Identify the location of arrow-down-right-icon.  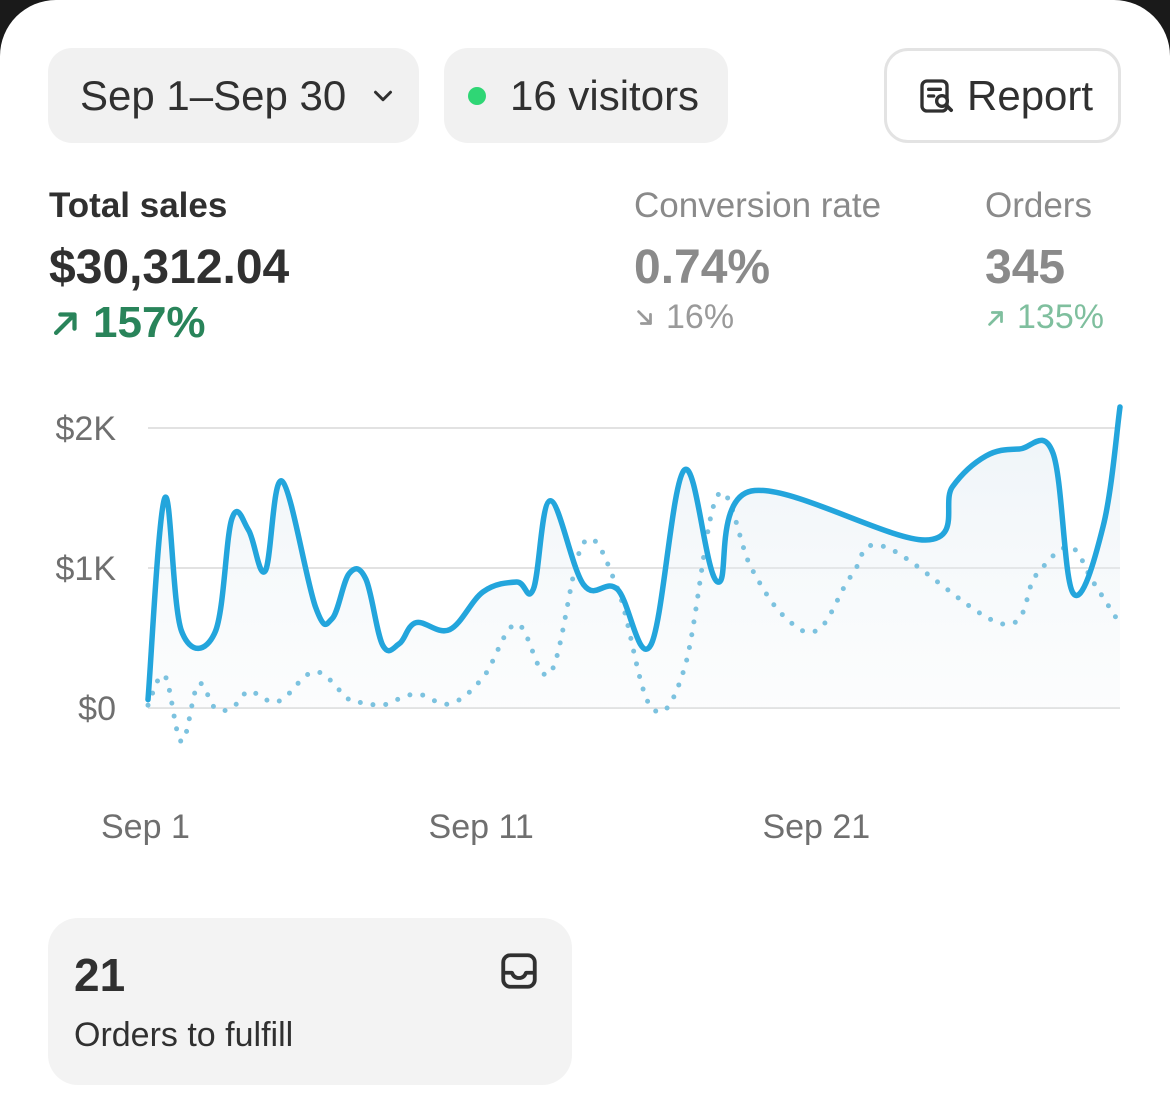
(644, 317).